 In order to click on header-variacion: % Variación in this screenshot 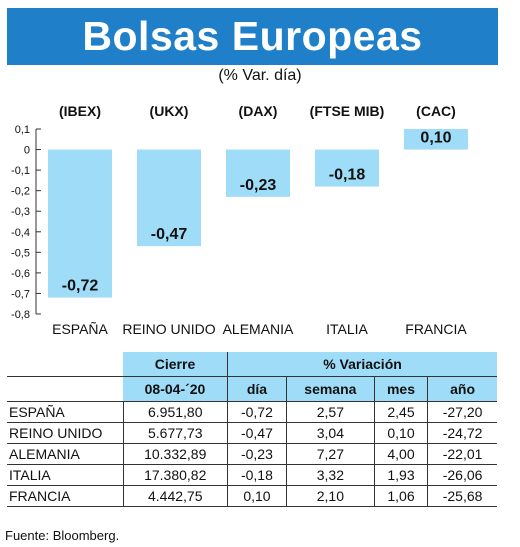, I will do `click(362, 364)`.